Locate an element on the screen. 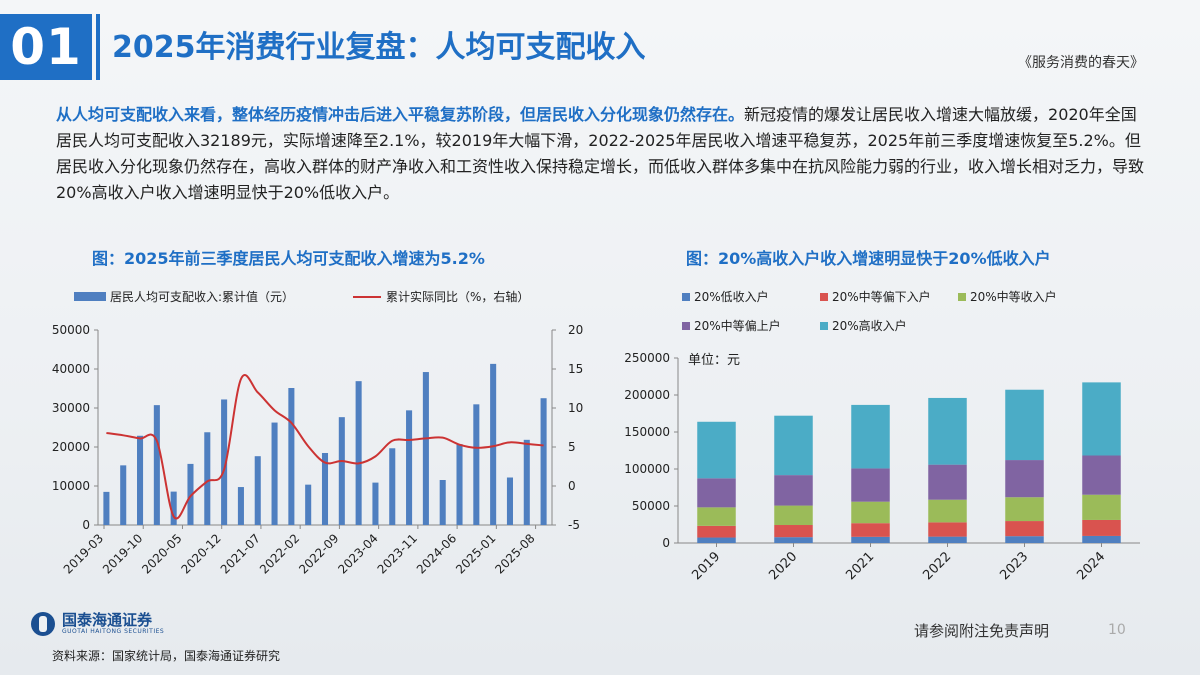 This screenshot has height=675, width=1200. logo-name: 国泰海通证券 is located at coordinates (107, 620).